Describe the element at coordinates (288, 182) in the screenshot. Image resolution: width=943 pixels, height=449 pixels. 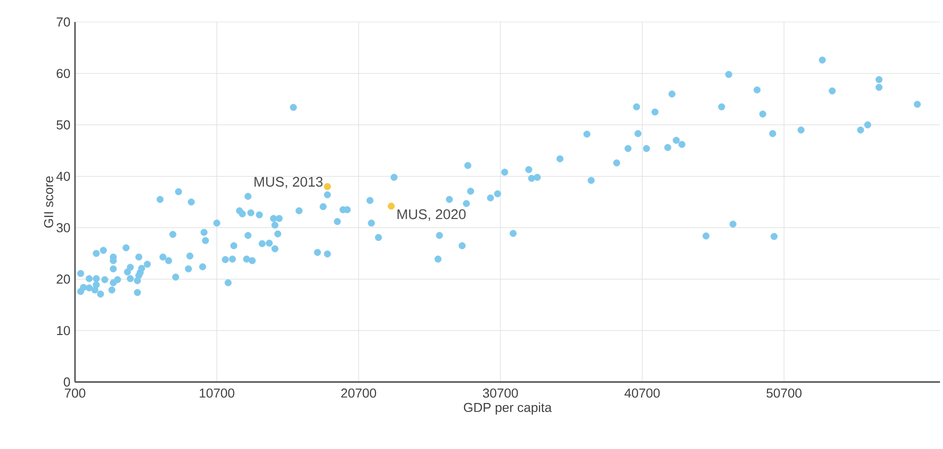
I see `annotation: MUS, 2013` at that location.